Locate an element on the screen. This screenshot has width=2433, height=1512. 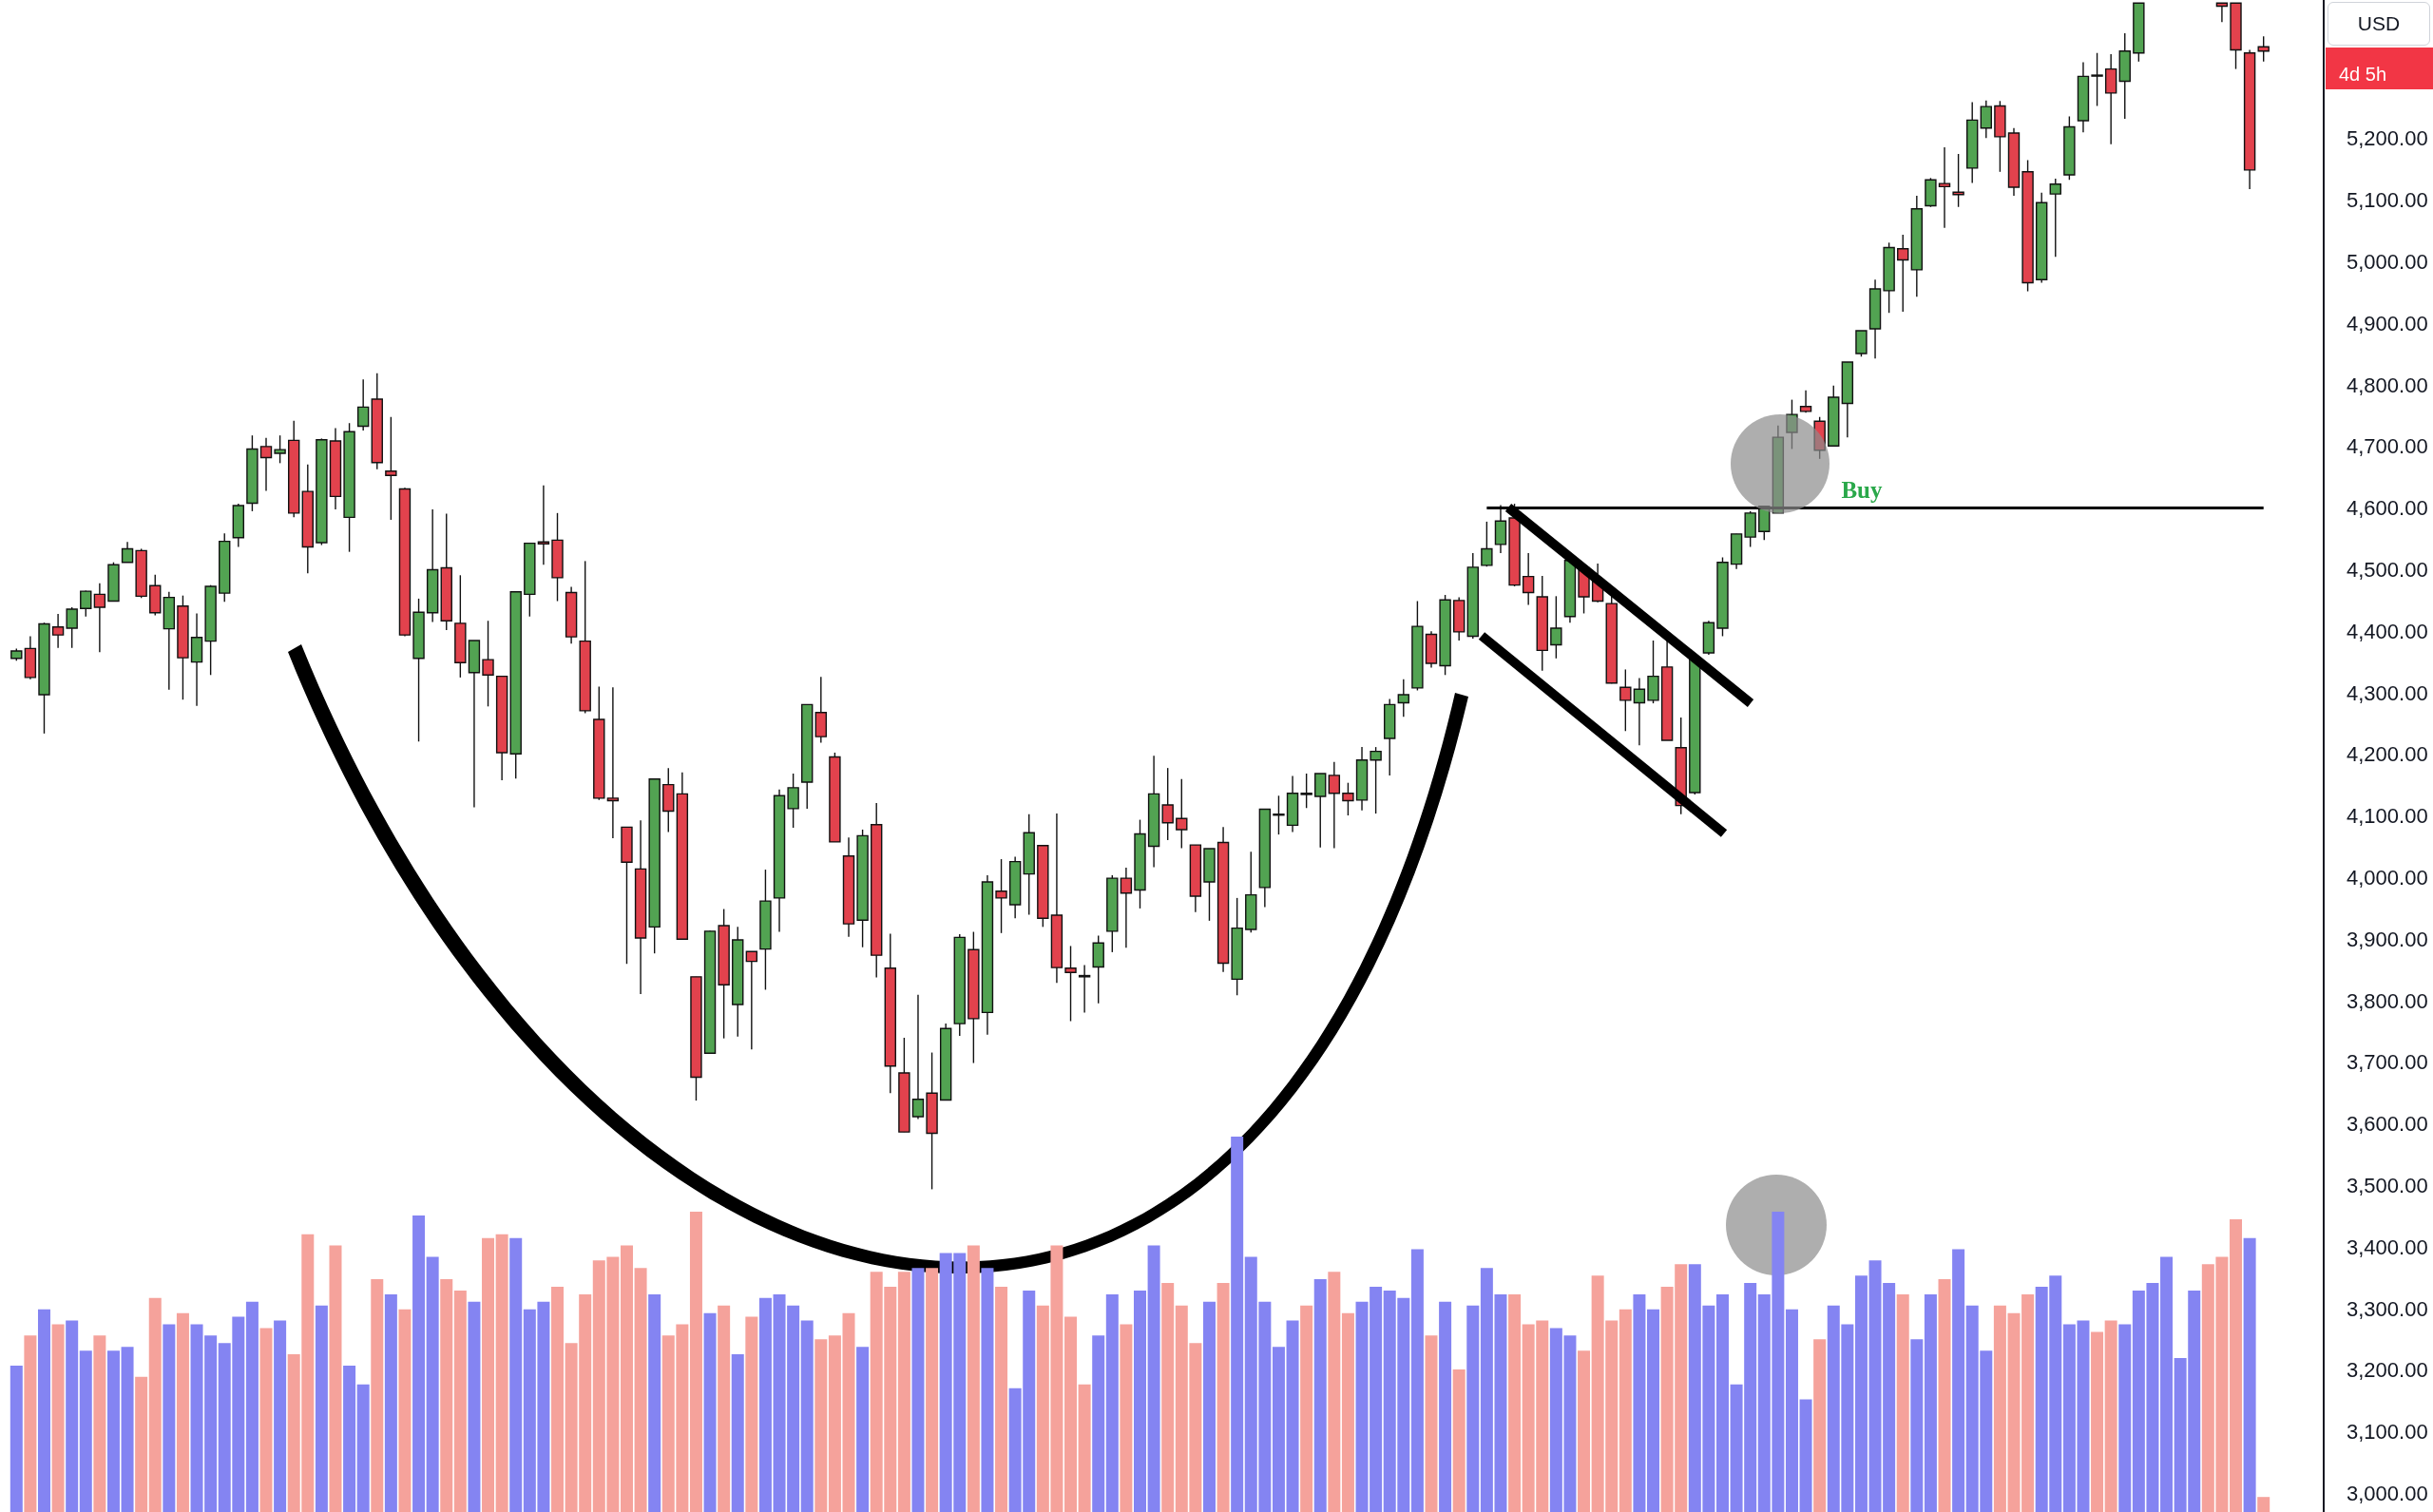
text: USD is located at coordinates (2379, 24).